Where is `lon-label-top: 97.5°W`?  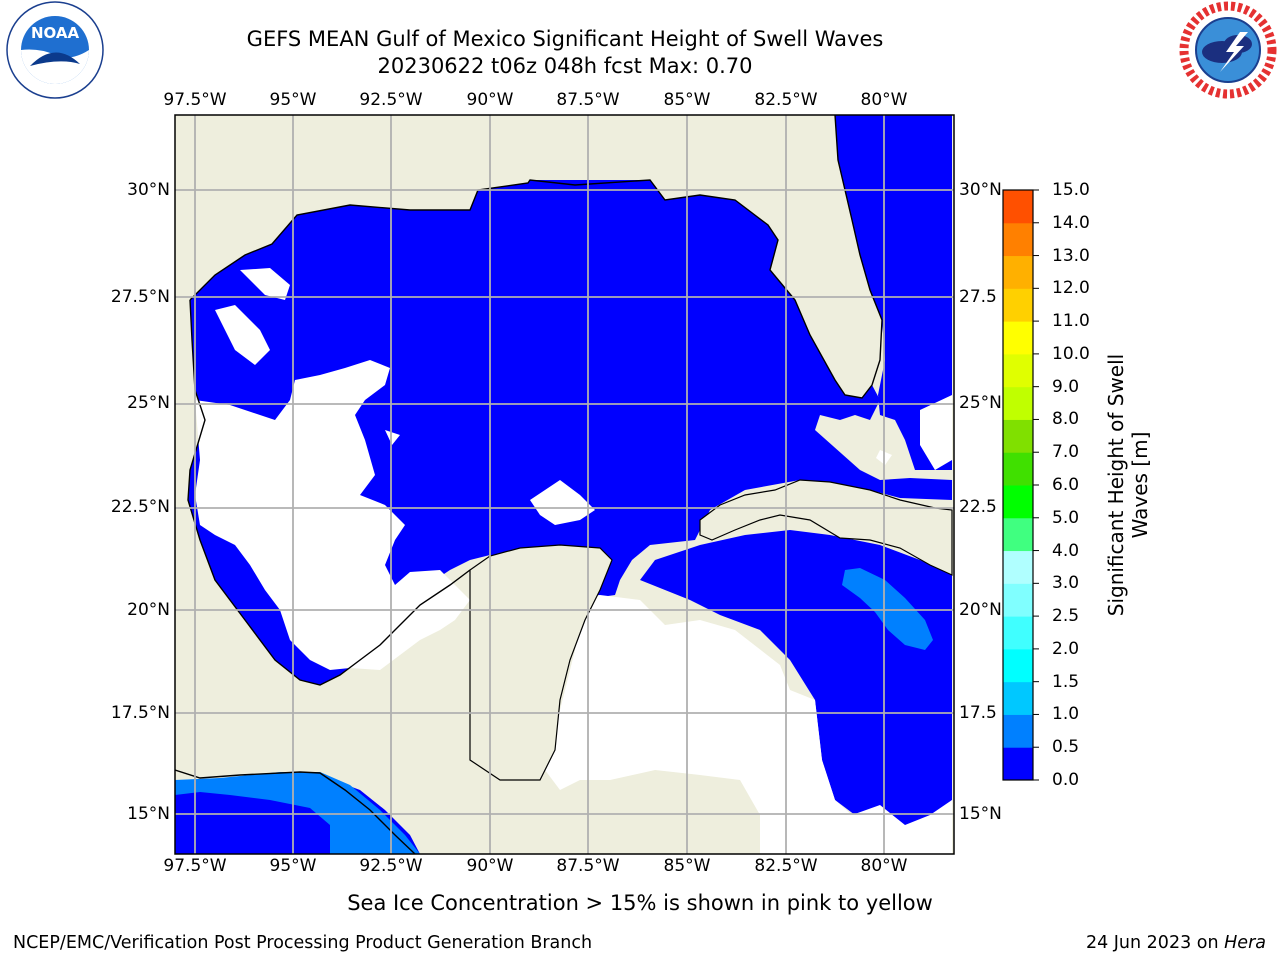
lon-label-top: 97.5°W is located at coordinates (195, 100).